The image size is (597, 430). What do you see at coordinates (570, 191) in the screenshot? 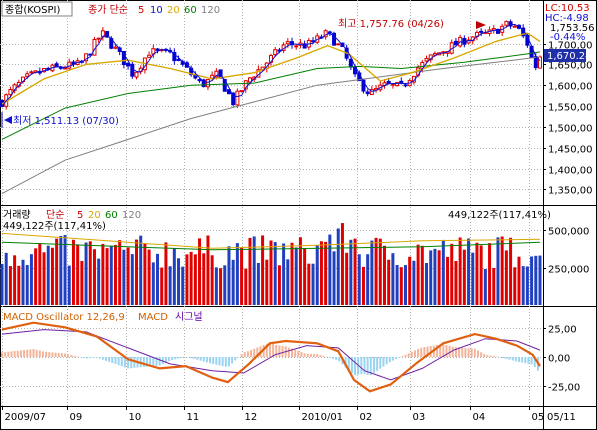
I see `price-y-tick: 1,350,00` at bounding box center [570, 191].